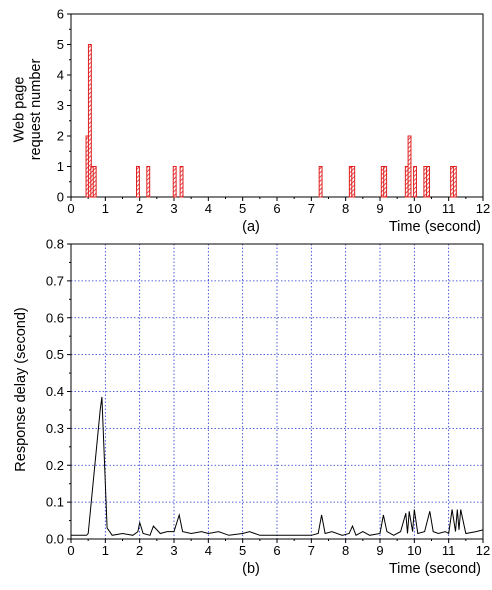  I want to click on y-axis-label-line: request number, so click(36, 110).